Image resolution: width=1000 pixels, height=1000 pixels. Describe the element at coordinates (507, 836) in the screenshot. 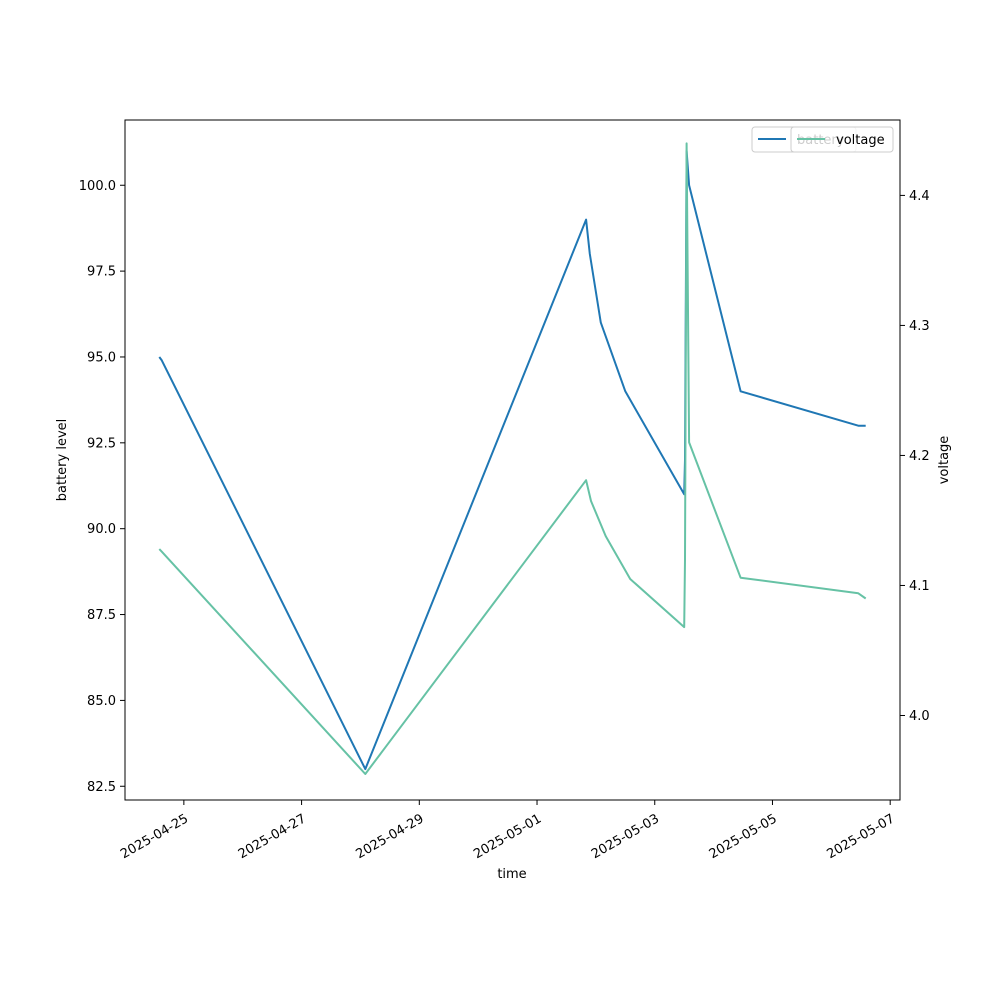

I see `x-tick-label: 2025-05-01` at that location.